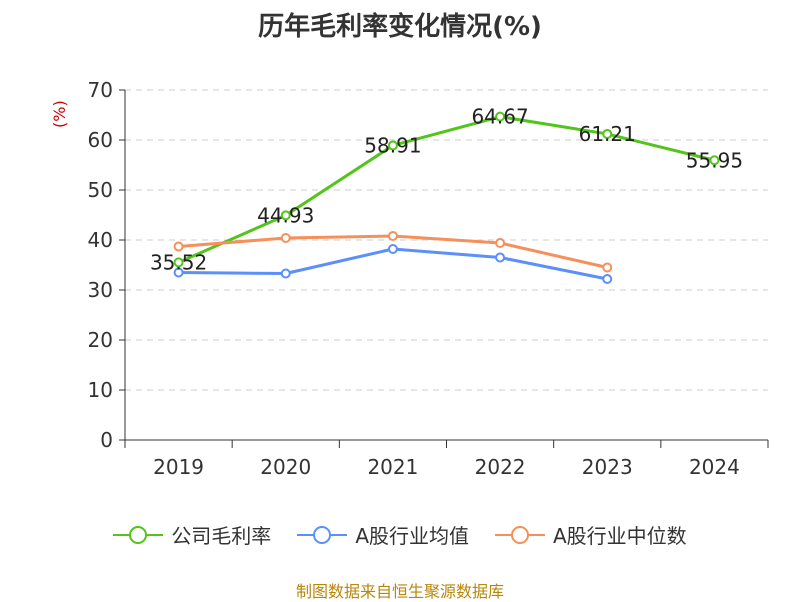  I want to click on legend-item: 公司毛利率, so click(192, 534).